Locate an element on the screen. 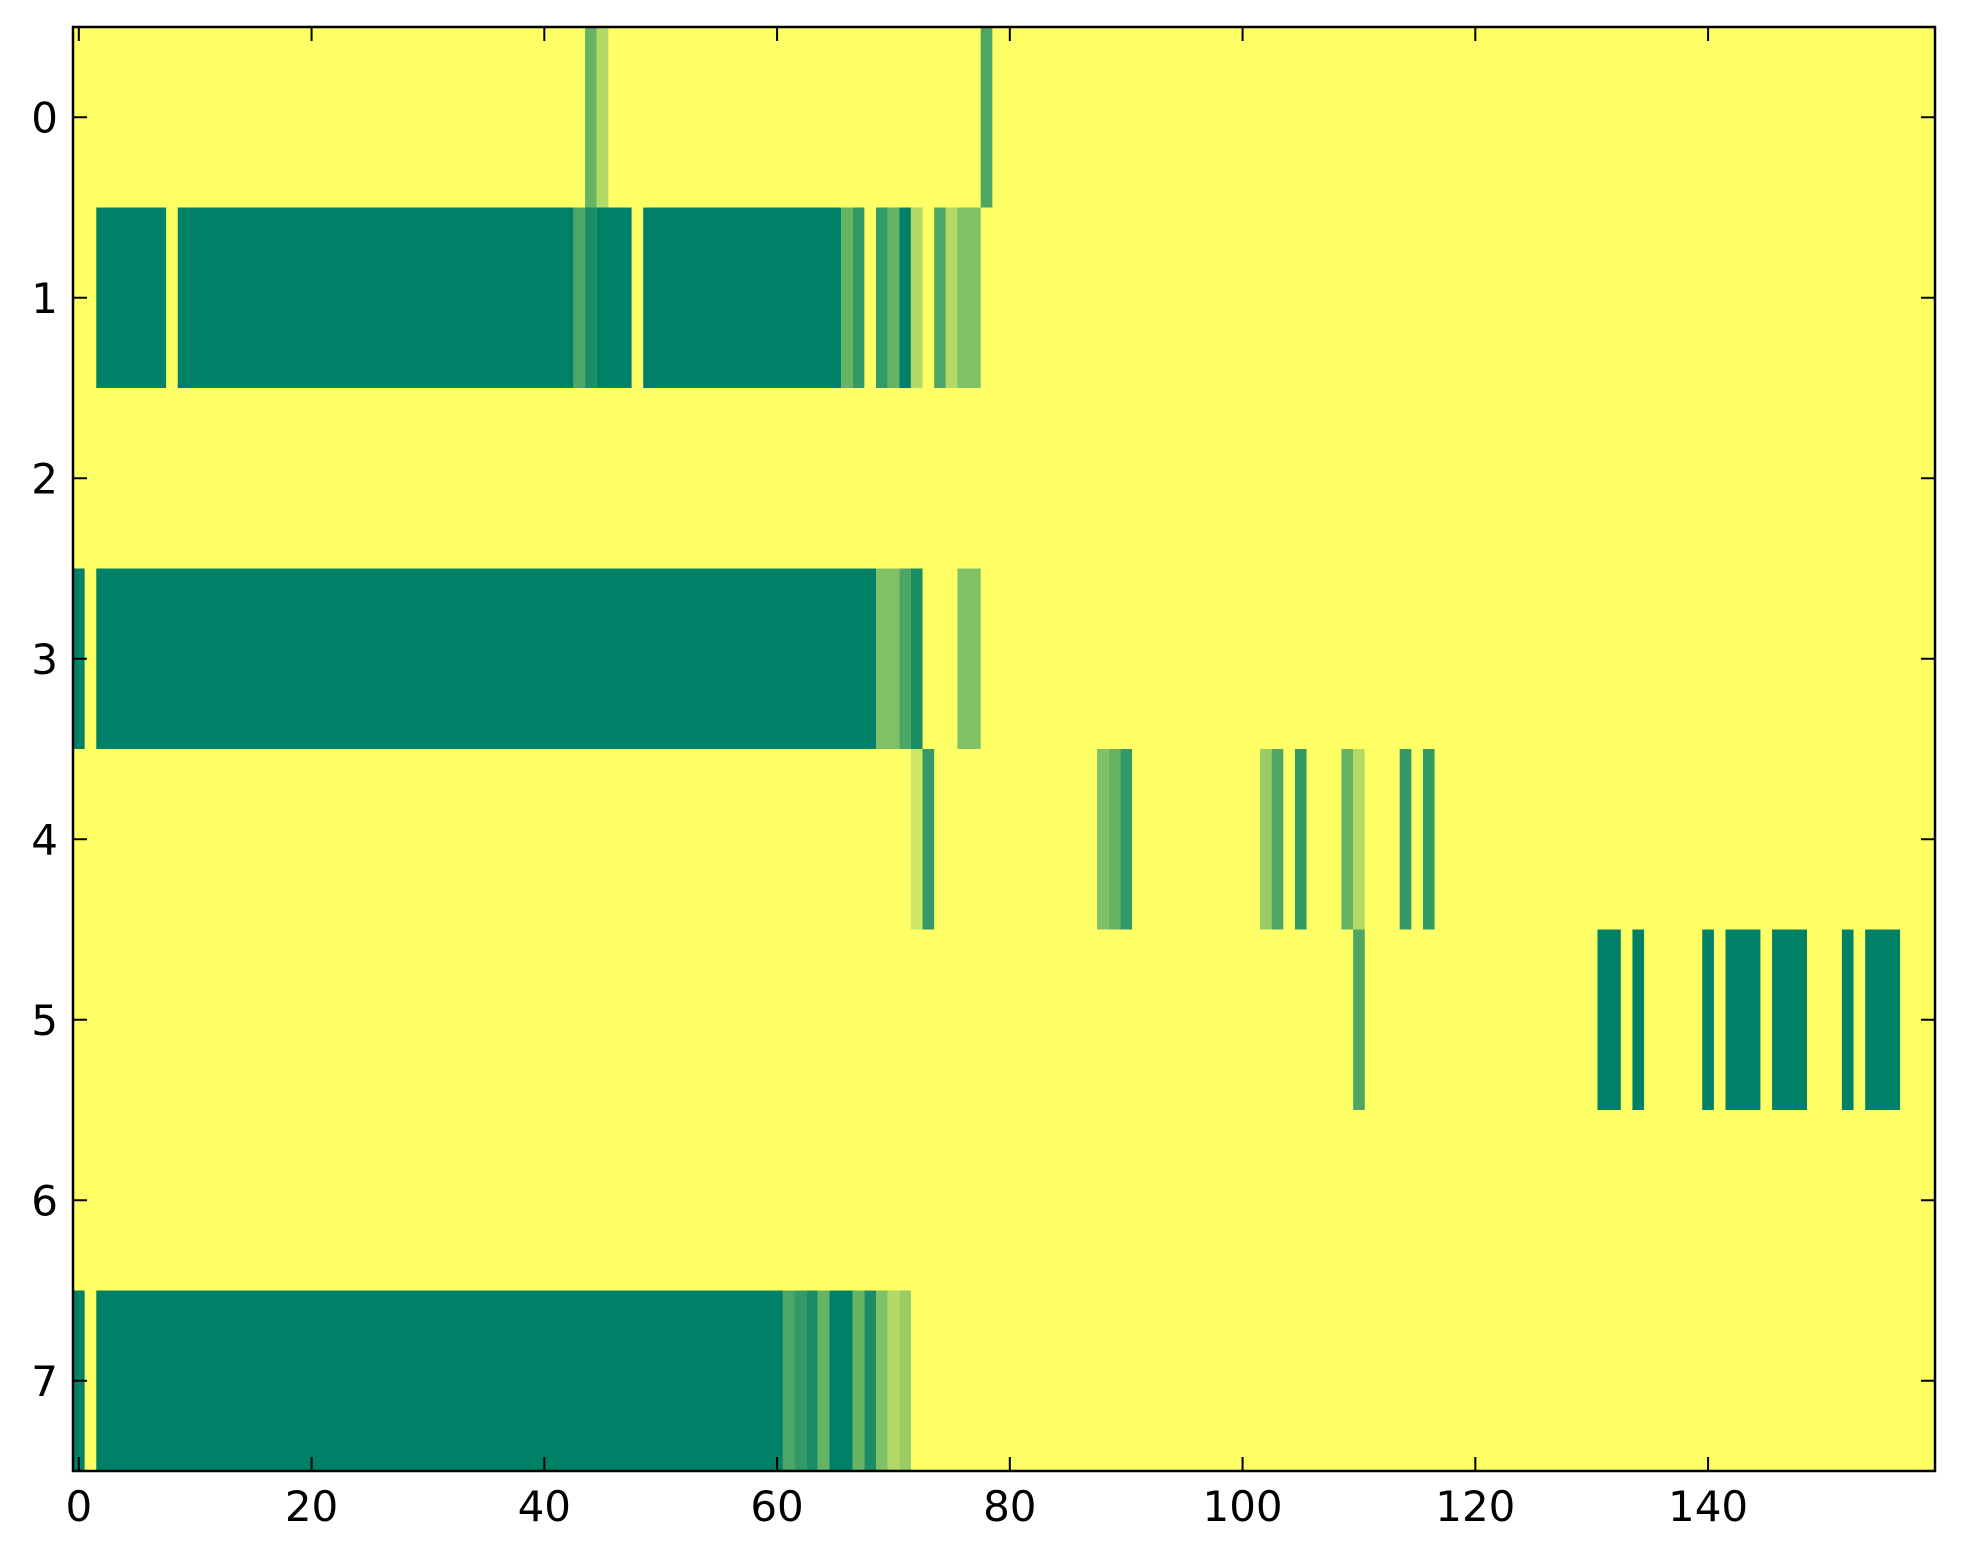 This screenshot has height=1564, width=1963. x-tick-label: 100 is located at coordinates (1242, 1506).